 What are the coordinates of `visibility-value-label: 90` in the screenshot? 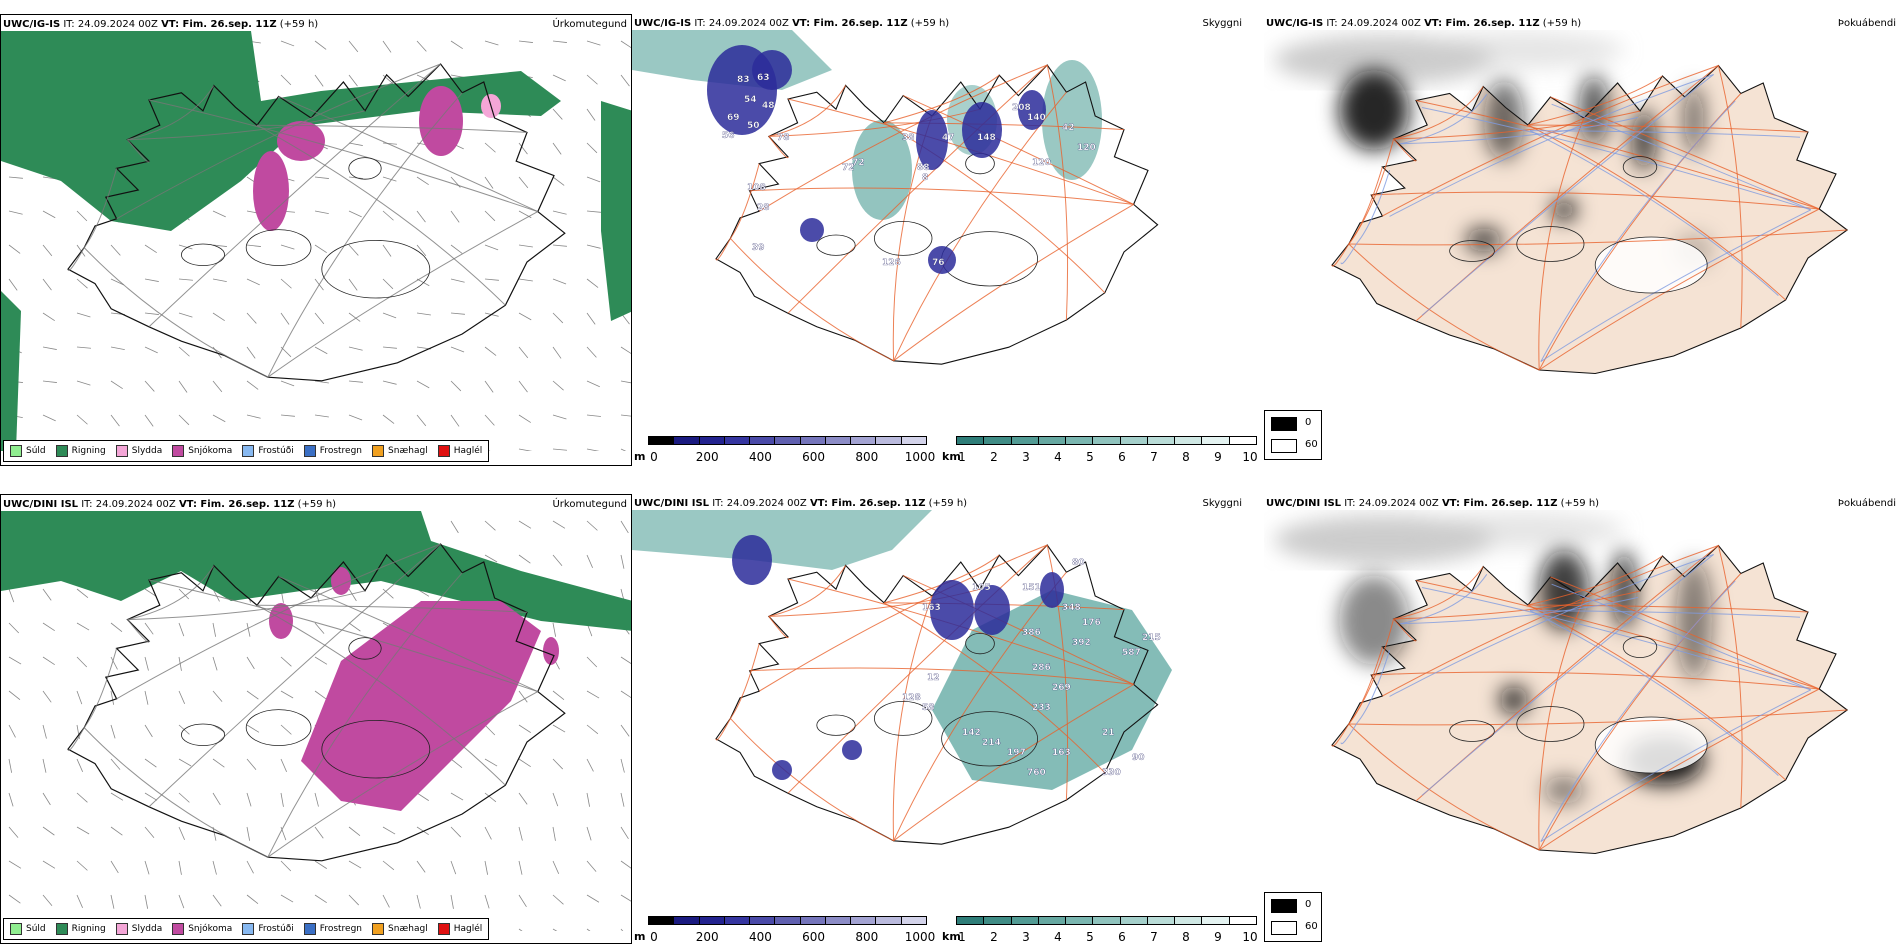 It's located at (1138, 758).